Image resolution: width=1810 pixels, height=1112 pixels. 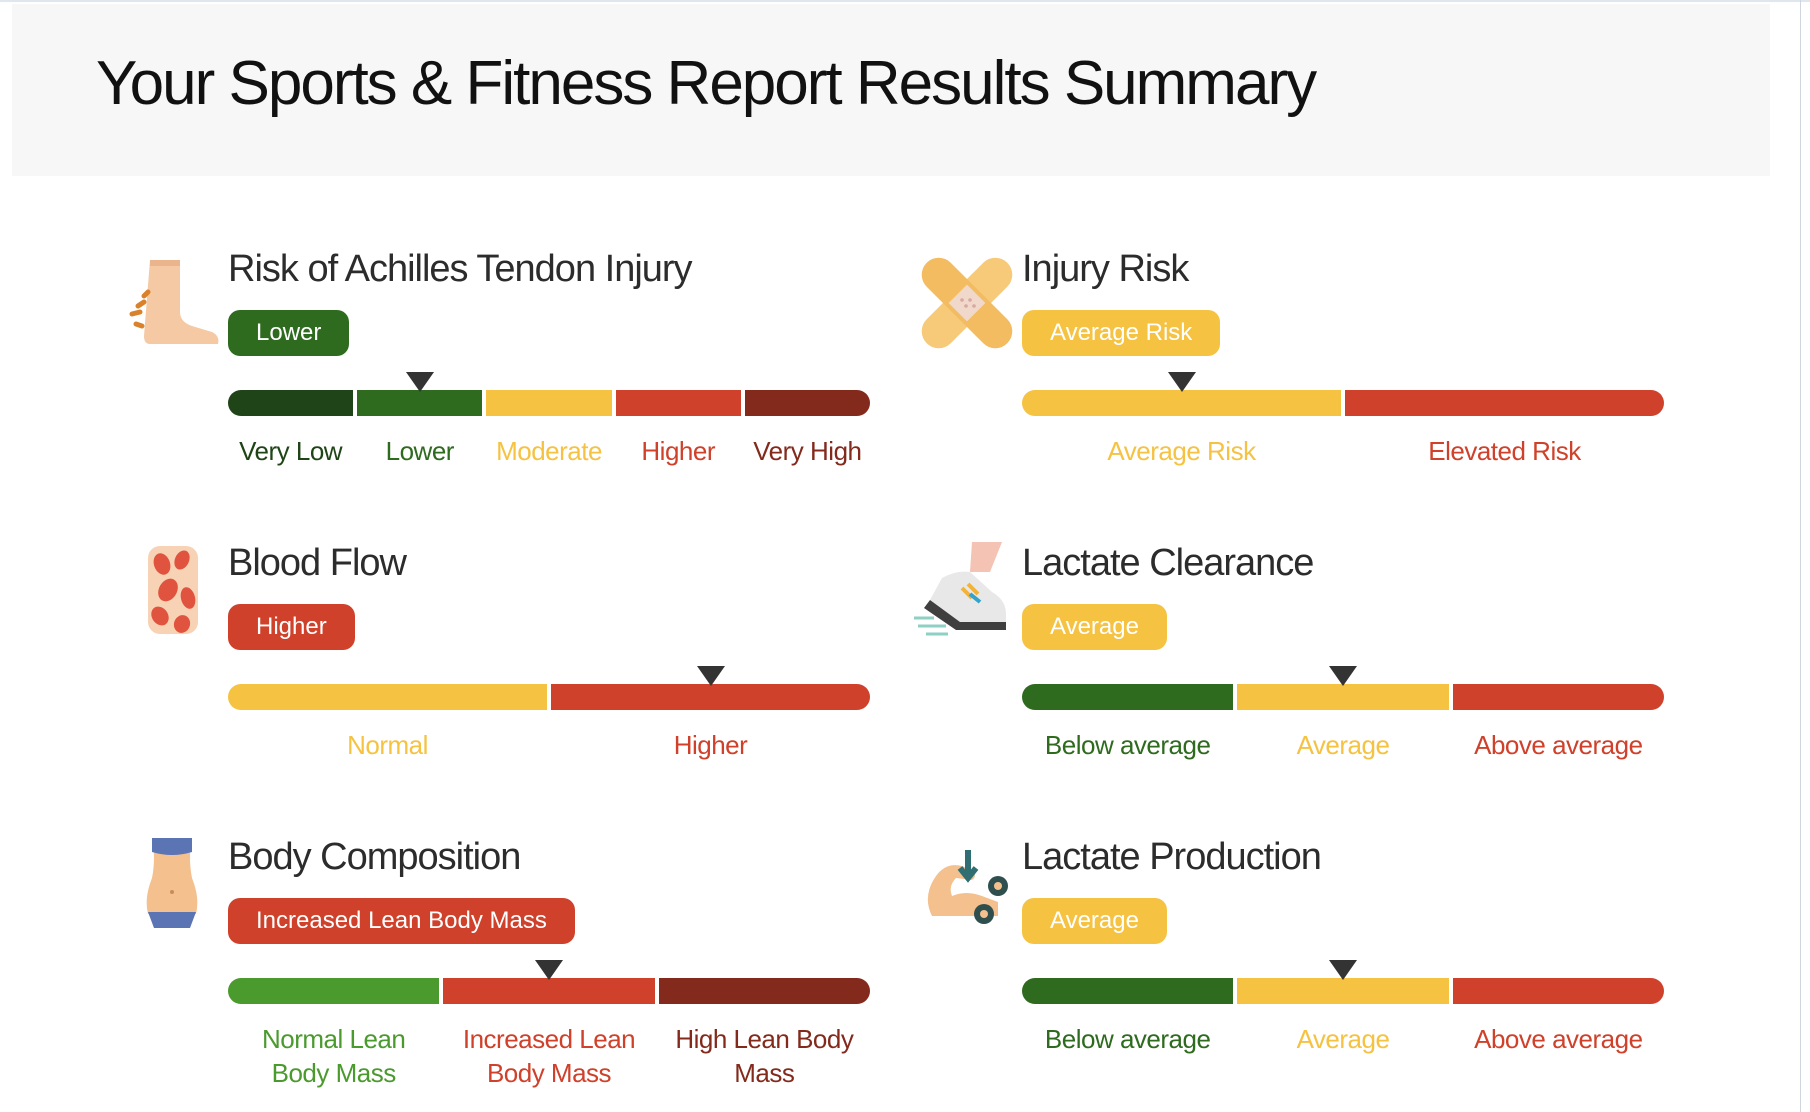 What do you see at coordinates (1168, 563) in the screenshot?
I see `card-title: Lactate Clearance` at bounding box center [1168, 563].